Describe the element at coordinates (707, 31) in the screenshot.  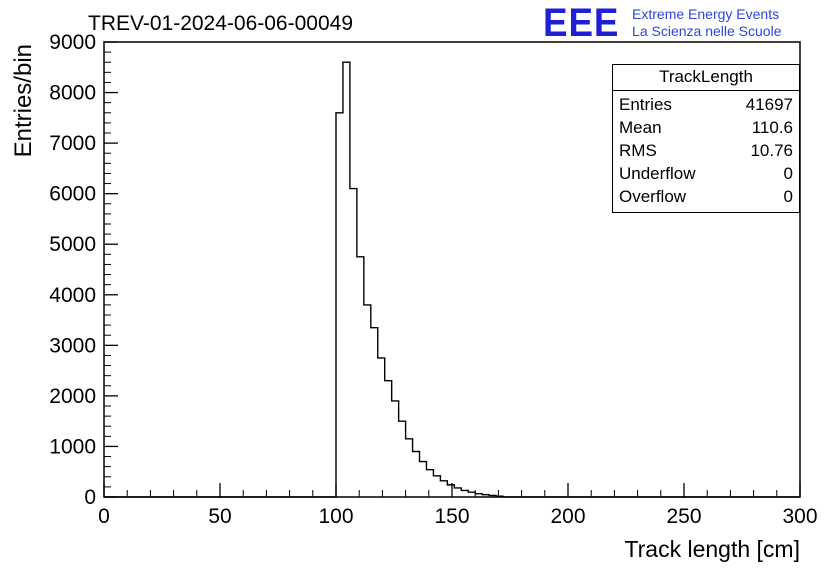
I see `eee-logo-line2: La Scienza nelle Scuole` at that location.